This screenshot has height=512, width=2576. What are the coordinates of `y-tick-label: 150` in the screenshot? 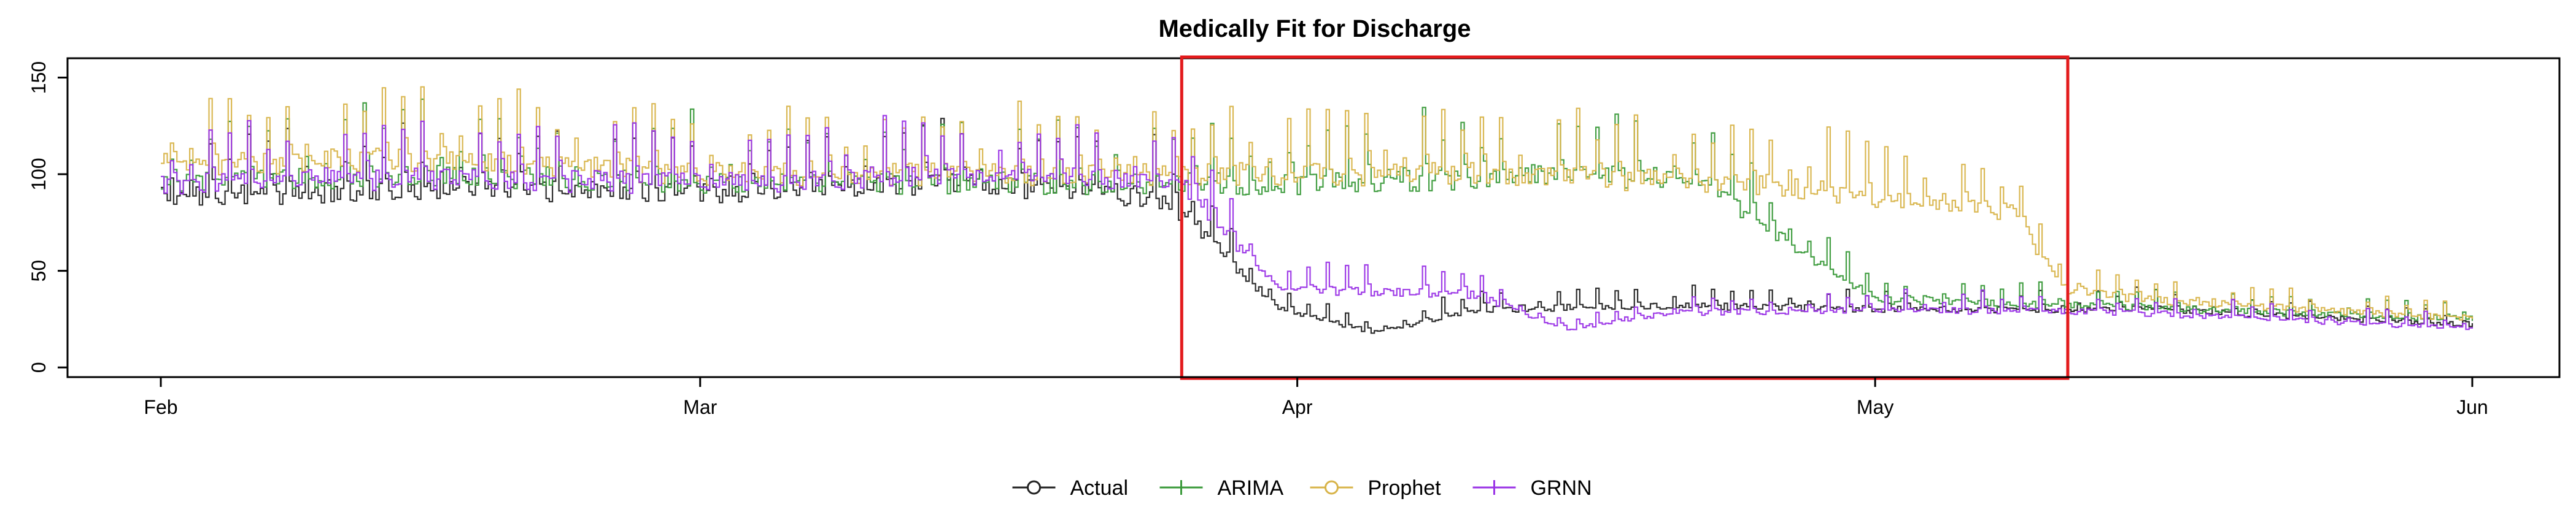 It's located at (39, 77).